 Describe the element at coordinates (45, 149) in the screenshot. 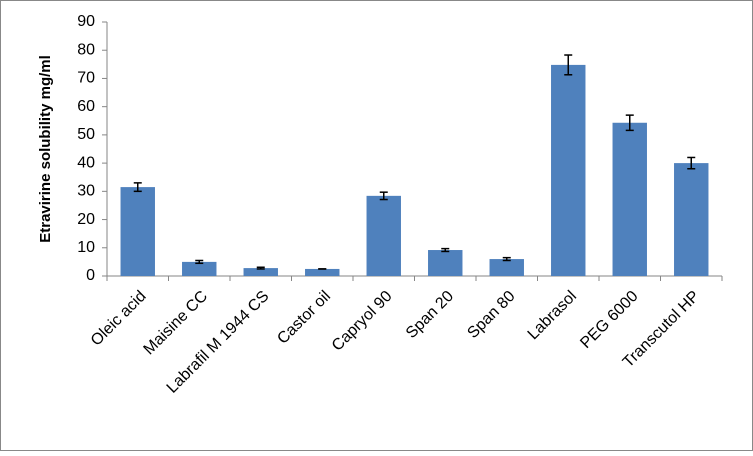

I see `y-axis-title: Etravirine solubility mg/ml` at that location.